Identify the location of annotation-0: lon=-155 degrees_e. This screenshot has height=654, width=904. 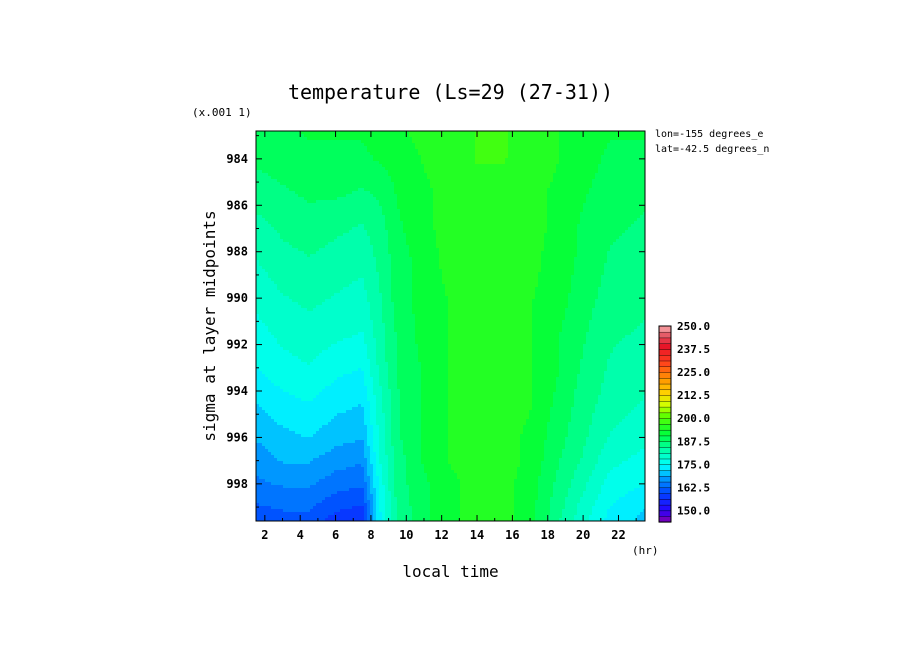
(709, 134).